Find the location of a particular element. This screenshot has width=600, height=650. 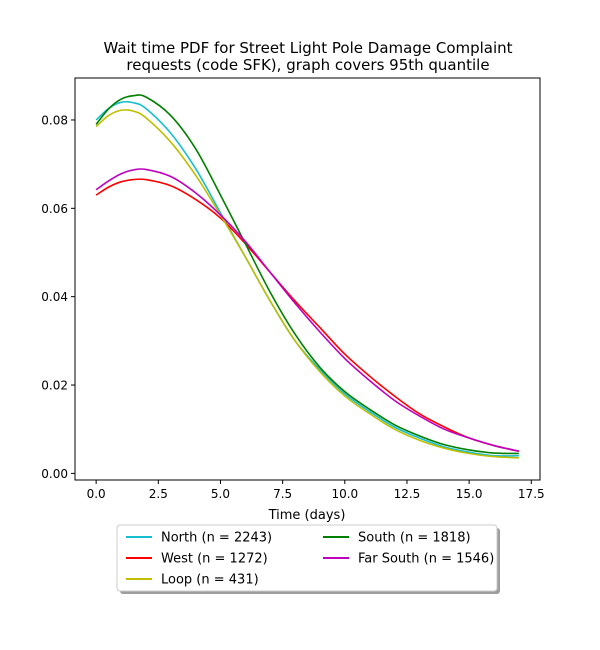

y-tick-label: 0.04 is located at coordinates (54, 297).